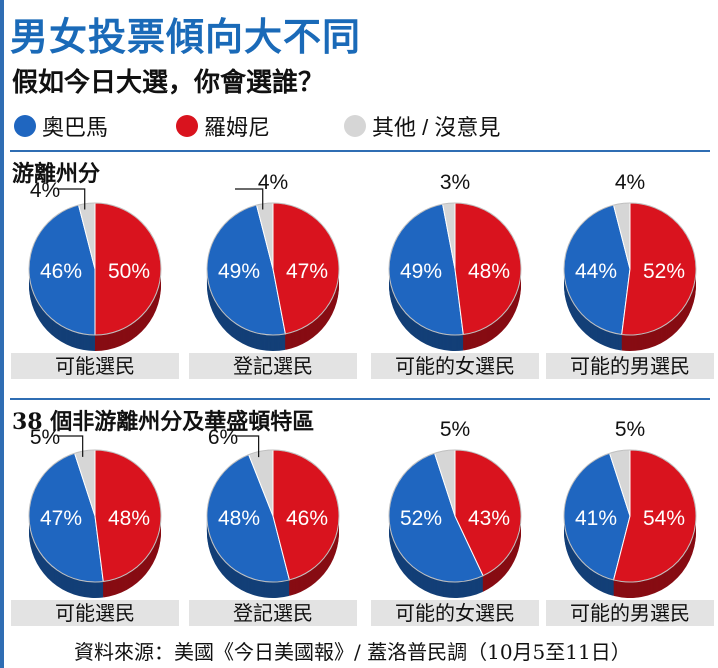 The height and width of the screenshot is (668, 718). What do you see at coordinates (56, 174) in the screenshot?
I see `section-title-swing: 游離州分` at bounding box center [56, 174].